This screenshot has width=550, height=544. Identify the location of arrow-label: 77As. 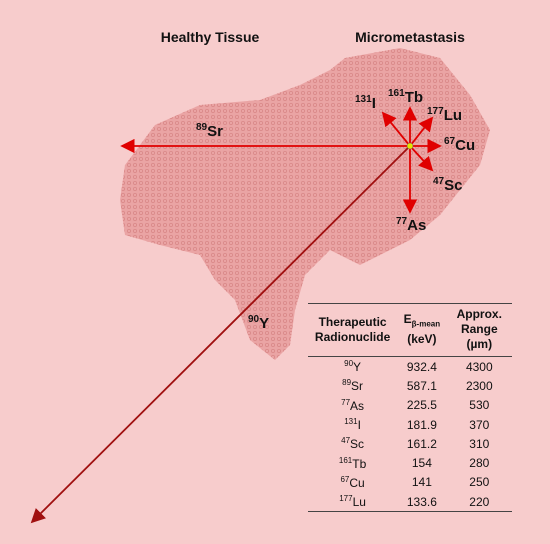
(411, 225).